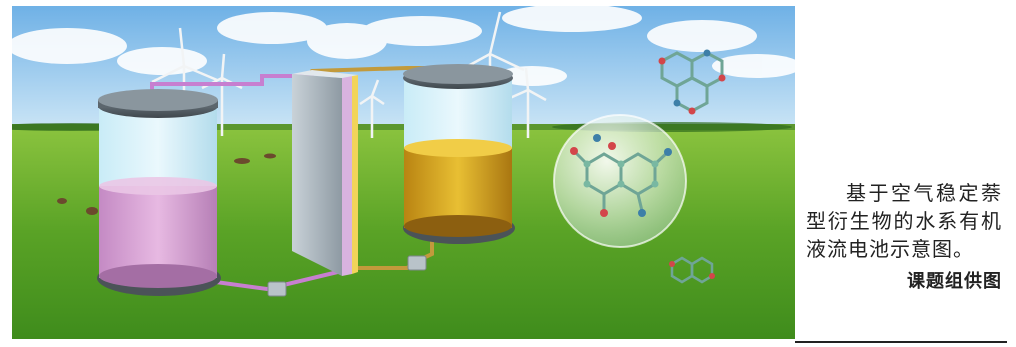 The width and height of the screenshot is (1016, 347). I want to click on caption-rule, so click(901, 342).